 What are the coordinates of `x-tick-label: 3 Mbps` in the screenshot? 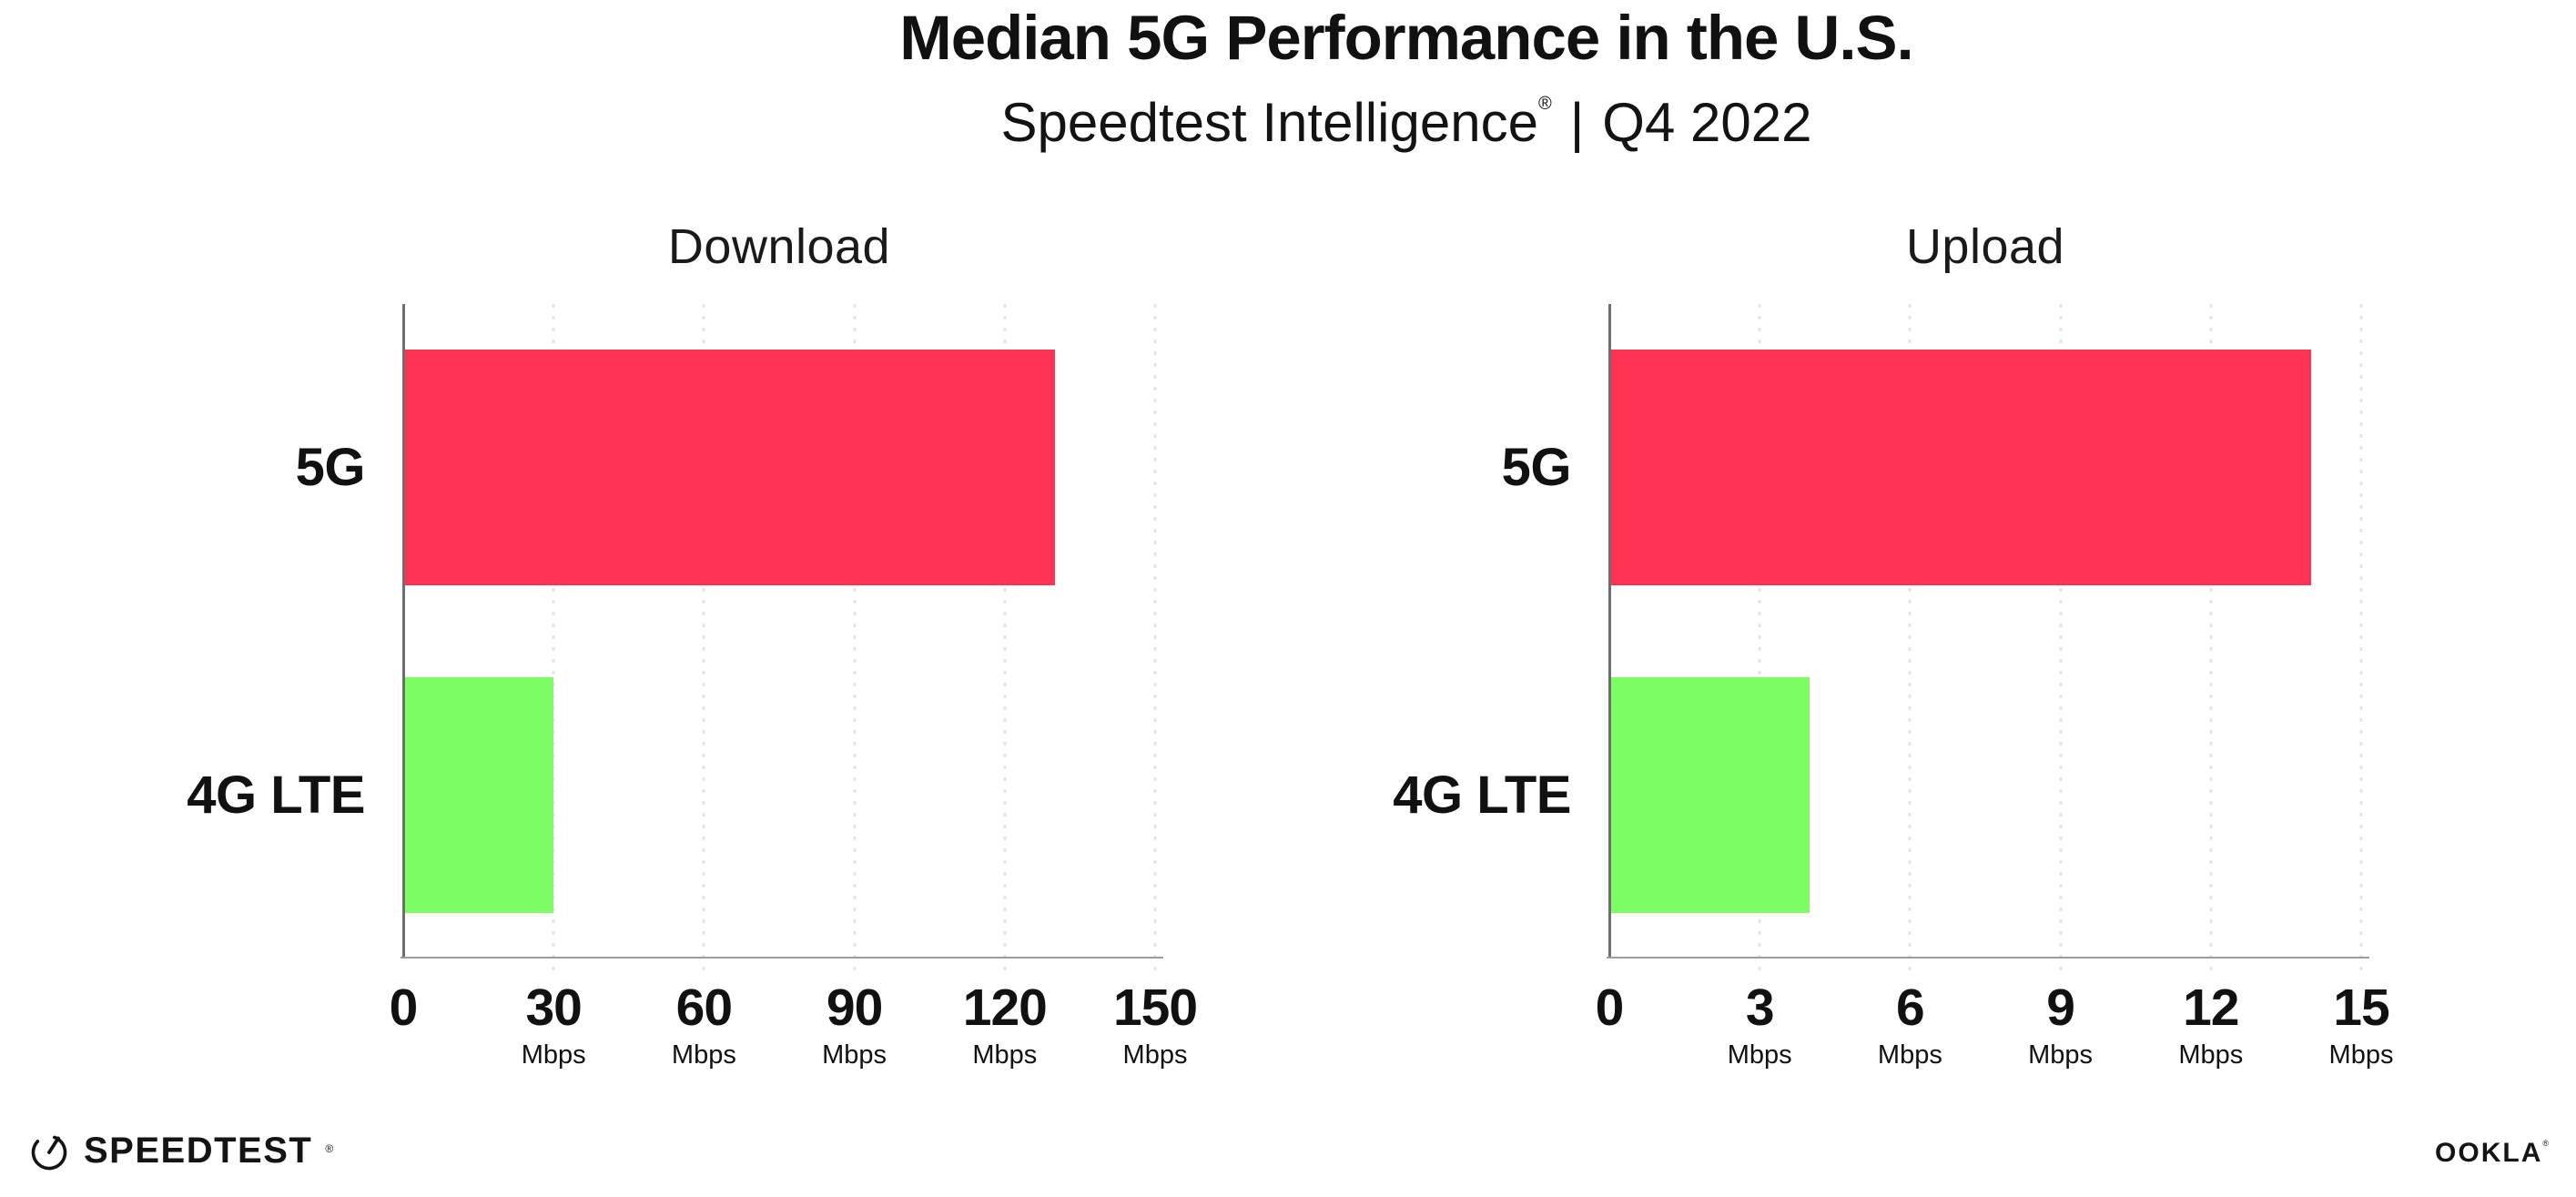 It's located at (1760, 1025).